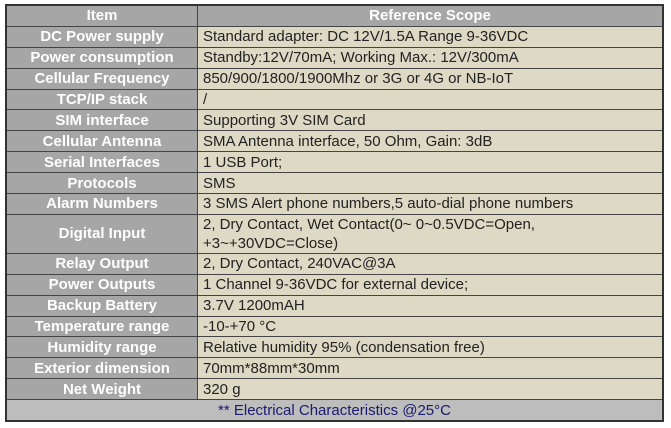 The image size is (671, 428). What do you see at coordinates (430, 183) in the screenshot?
I see `spec-value: SMS` at bounding box center [430, 183].